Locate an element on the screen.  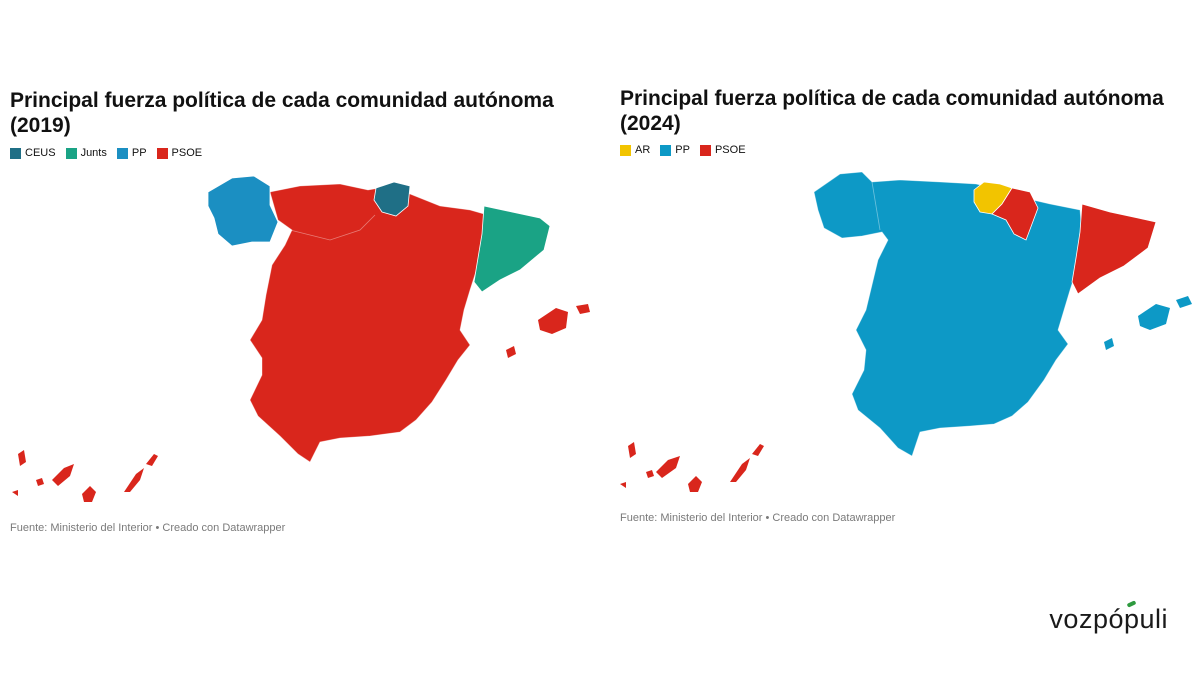
brand-logo: vozpópuli is located at coordinates (1108, 617).